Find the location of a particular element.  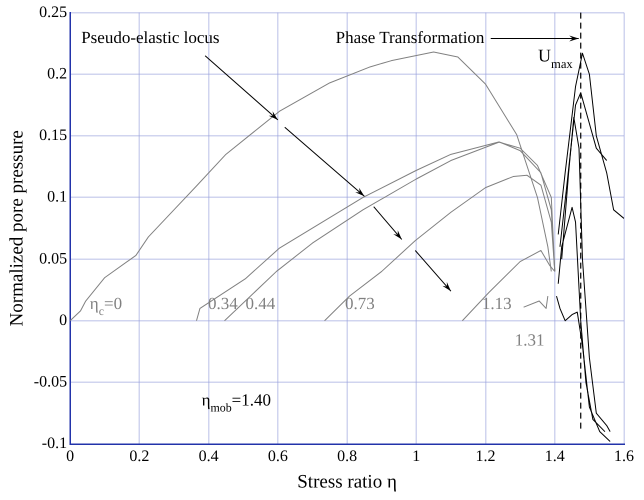

series-label: 0.73 is located at coordinates (360, 303).